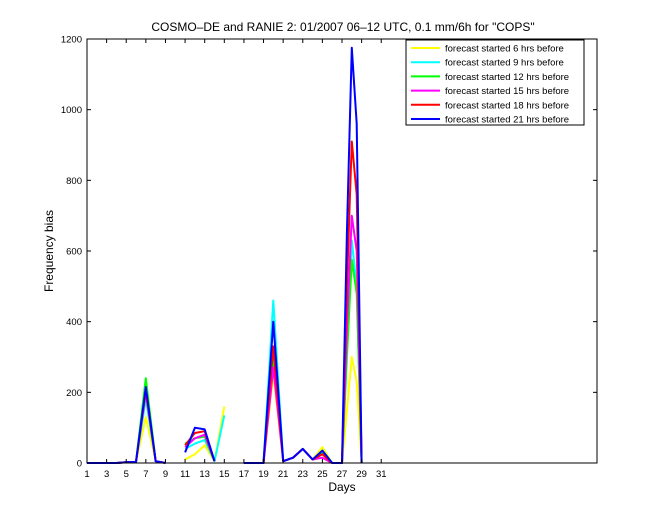 The width and height of the screenshot is (660, 520). I want to click on y-axis-label: Frequency bias, so click(49, 251).